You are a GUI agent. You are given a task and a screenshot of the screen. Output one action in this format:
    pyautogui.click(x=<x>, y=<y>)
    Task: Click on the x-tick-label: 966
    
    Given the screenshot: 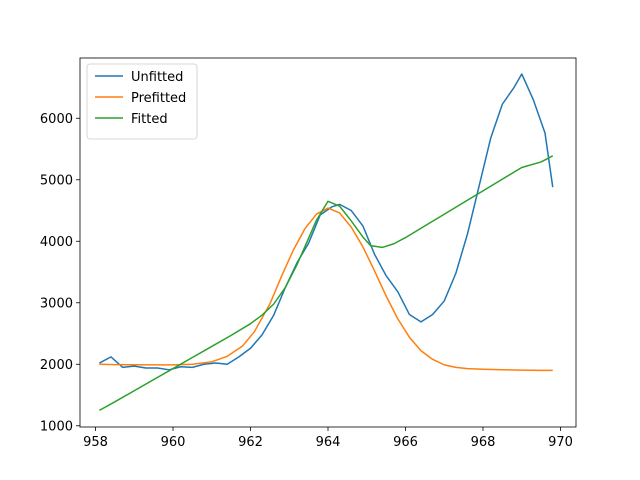 What is the action you would take?
    pyautogui.click(x=405, y=442)
    